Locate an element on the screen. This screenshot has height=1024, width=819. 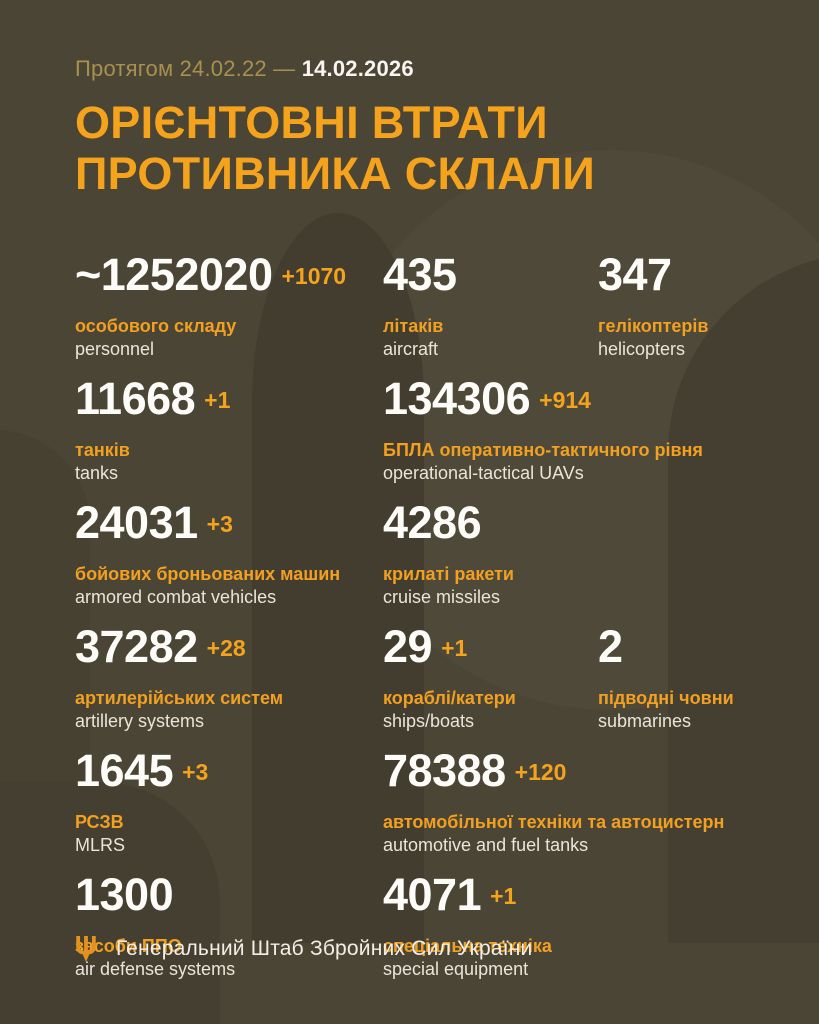
title-line-2: ПРОТИВНИКА СКЛАЛИ is located at coordinates (335, 173).